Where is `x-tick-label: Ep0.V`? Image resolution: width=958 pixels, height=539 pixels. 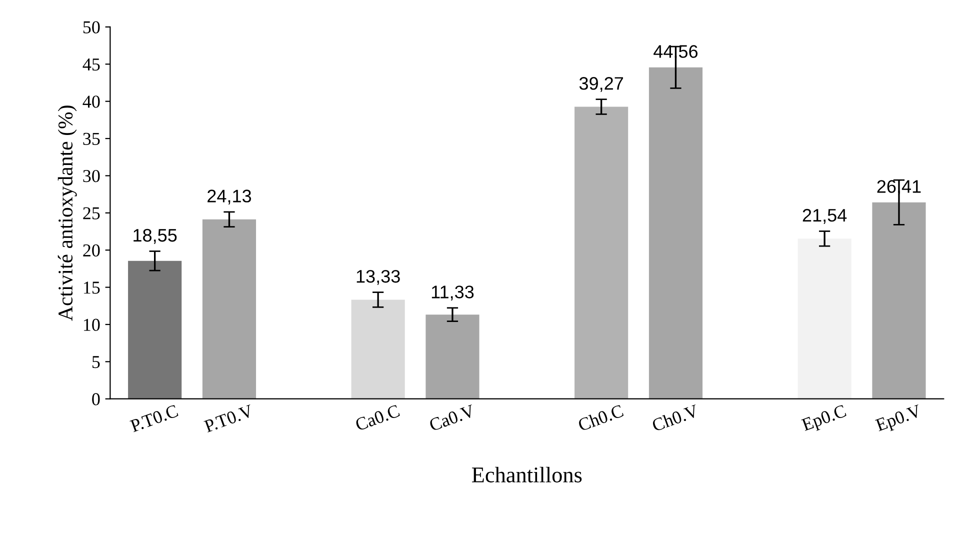 x-tick-label: Ep0.V is located at coordinates (899, 419).